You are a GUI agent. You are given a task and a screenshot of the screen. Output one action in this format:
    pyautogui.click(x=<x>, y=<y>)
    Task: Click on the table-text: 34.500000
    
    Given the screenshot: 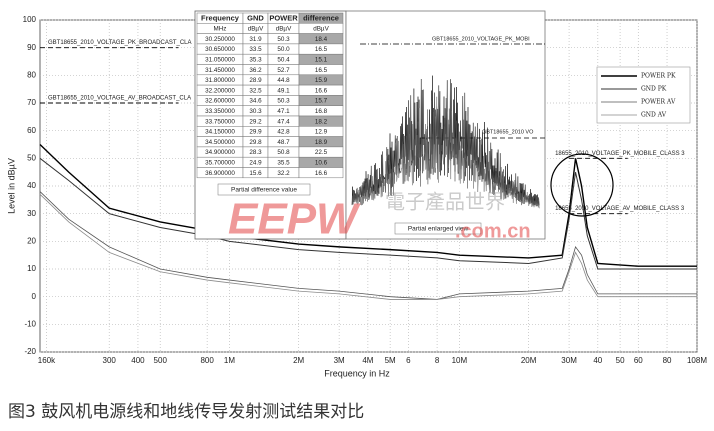 What is the action you would take?
    pyautogui.click(x=220, y=142)
    